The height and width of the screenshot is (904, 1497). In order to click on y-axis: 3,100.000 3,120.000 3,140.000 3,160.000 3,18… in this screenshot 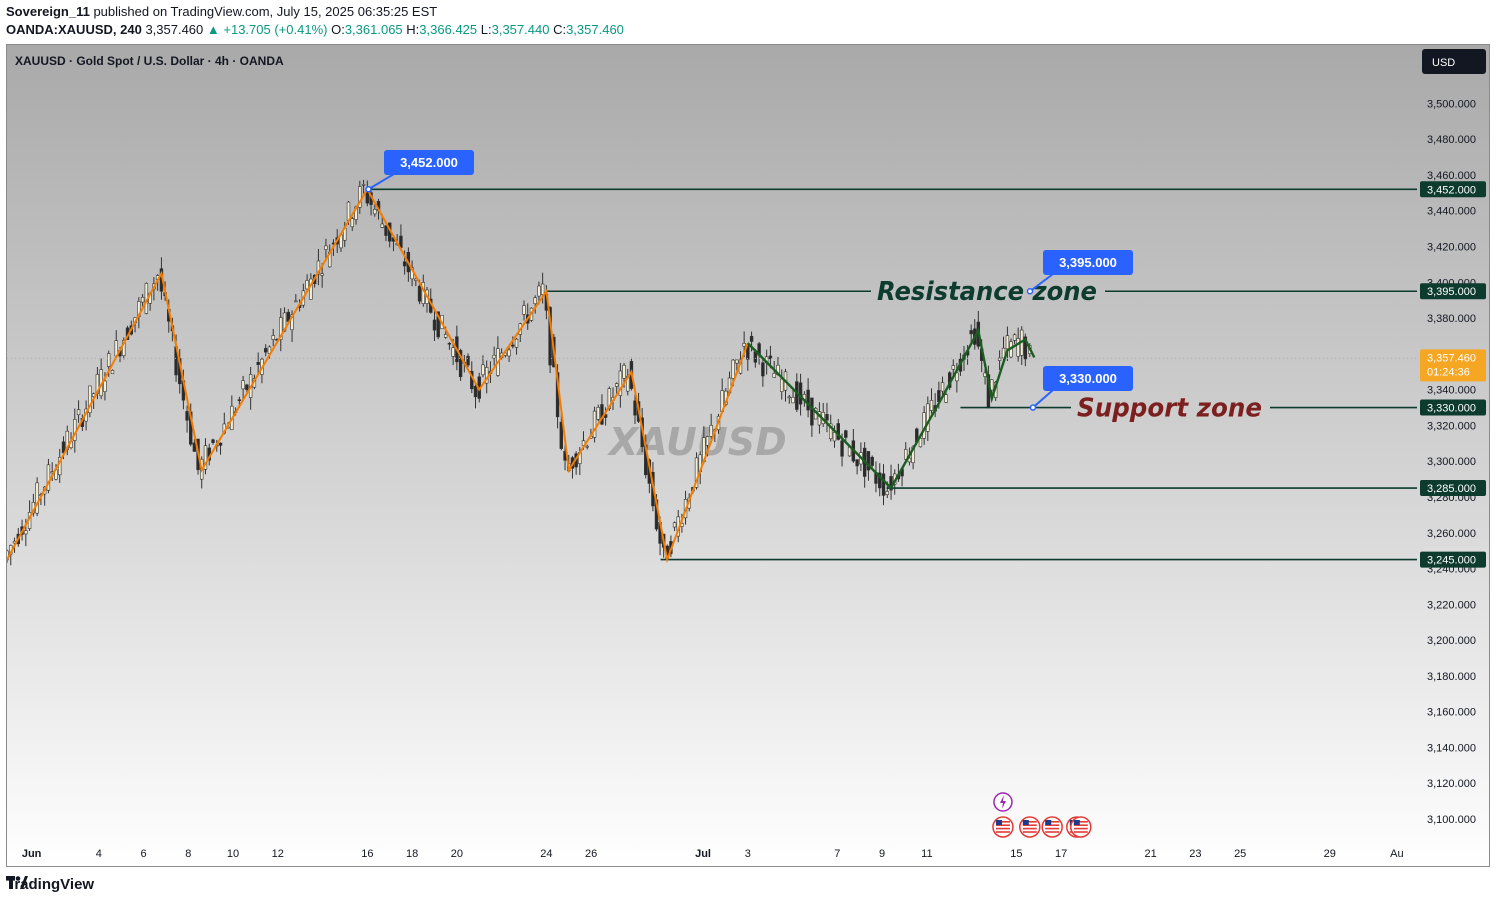, I will do `click(1453, 462)`.